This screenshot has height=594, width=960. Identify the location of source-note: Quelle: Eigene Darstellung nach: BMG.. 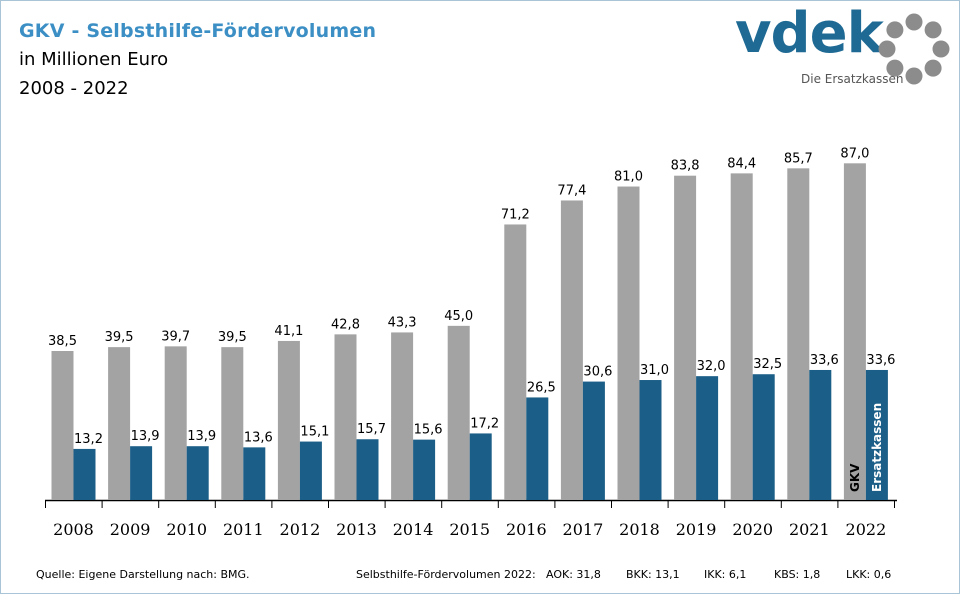
(143, 574).